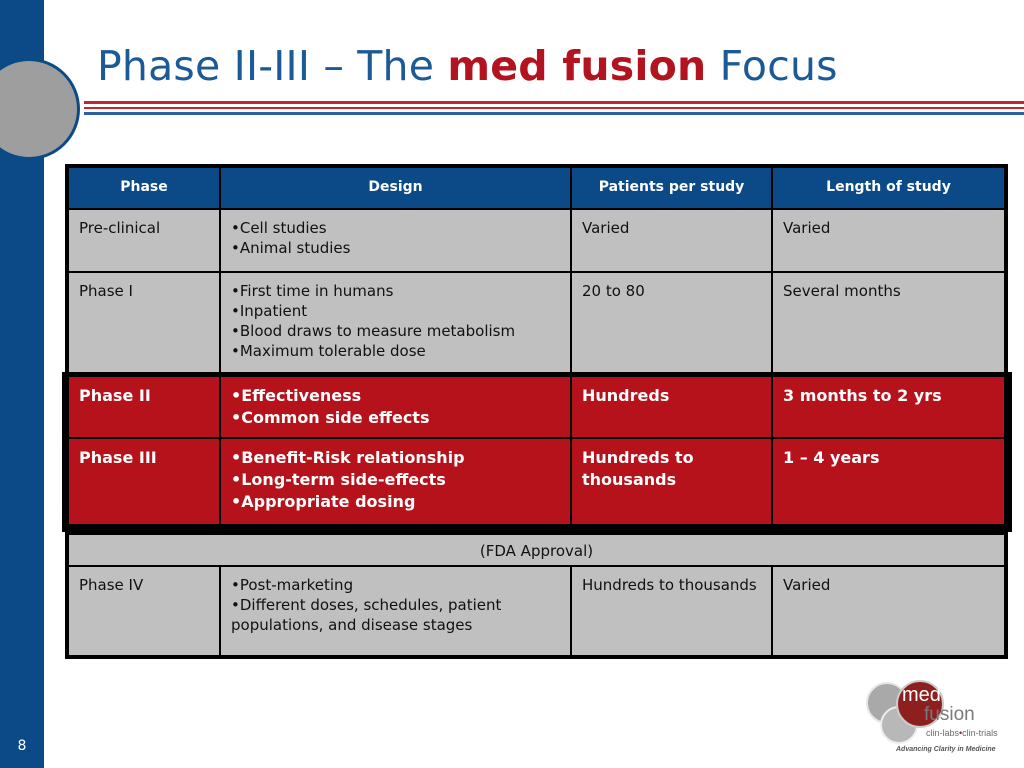  Describe the element at coordinates (395, 418) in the screenshot. I see `design-bullet: Common side effects` at that location.